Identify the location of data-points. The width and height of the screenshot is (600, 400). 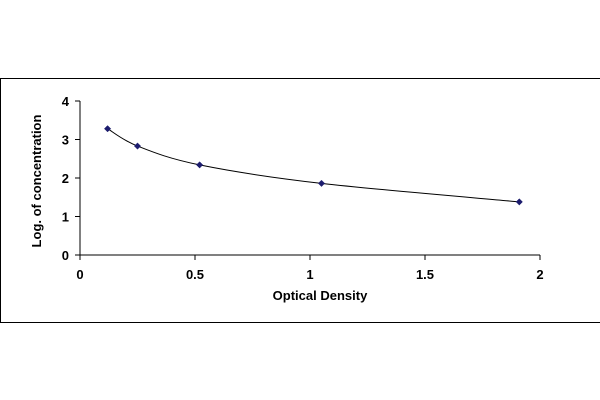
(313, 165).